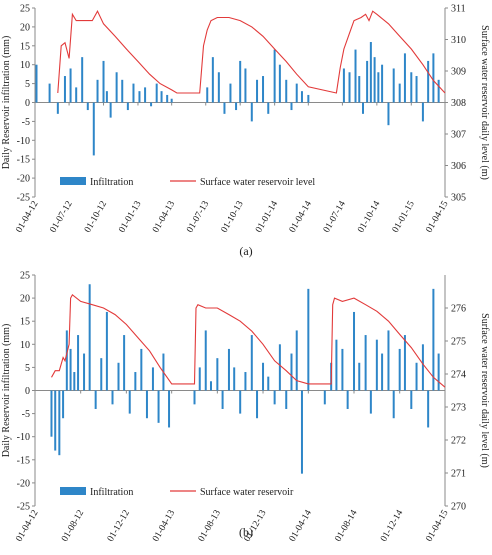 This screenshot has width=492, height=555. What do you see at coordinates (177, 492) in the screenshot?
I see `legend: Infiltration Surface water reservoir` at bounding box center [177, 492].